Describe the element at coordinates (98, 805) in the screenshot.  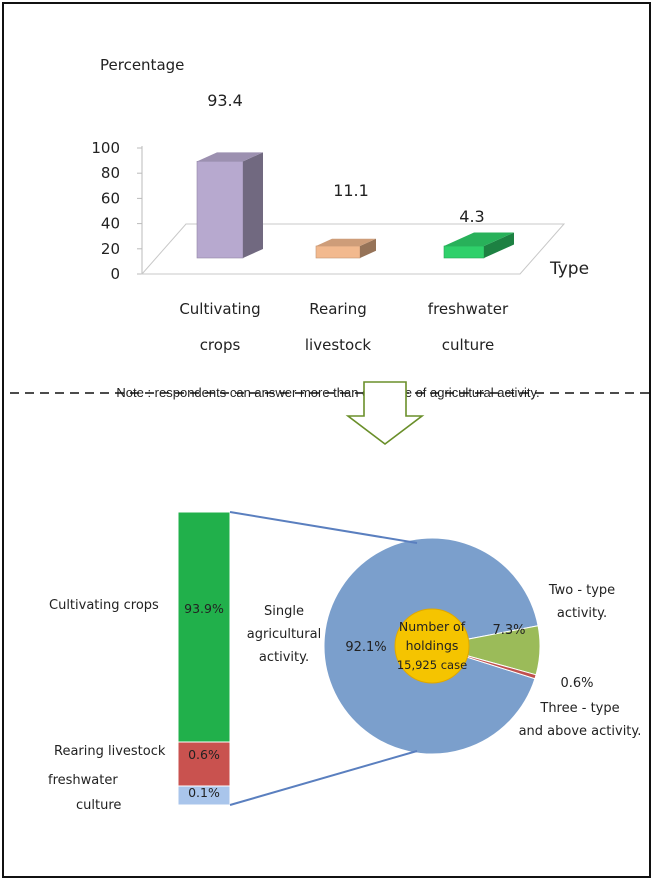
I see `stacked-category-label: culture` at that location.